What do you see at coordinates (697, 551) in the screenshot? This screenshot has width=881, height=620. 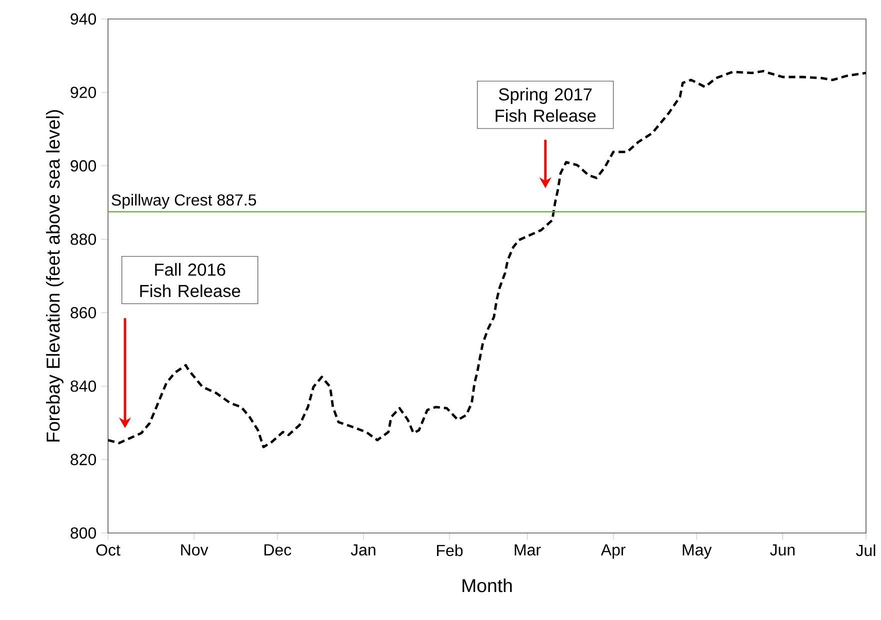 I see `x-tick-label: May` at bounding box center [697, 551].